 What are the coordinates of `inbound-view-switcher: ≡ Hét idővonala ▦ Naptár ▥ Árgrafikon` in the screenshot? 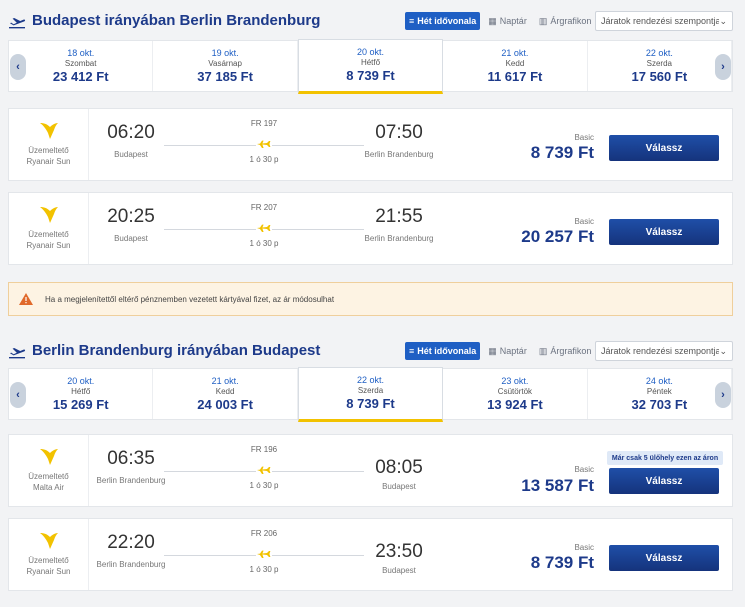 It's located at (500, 351).